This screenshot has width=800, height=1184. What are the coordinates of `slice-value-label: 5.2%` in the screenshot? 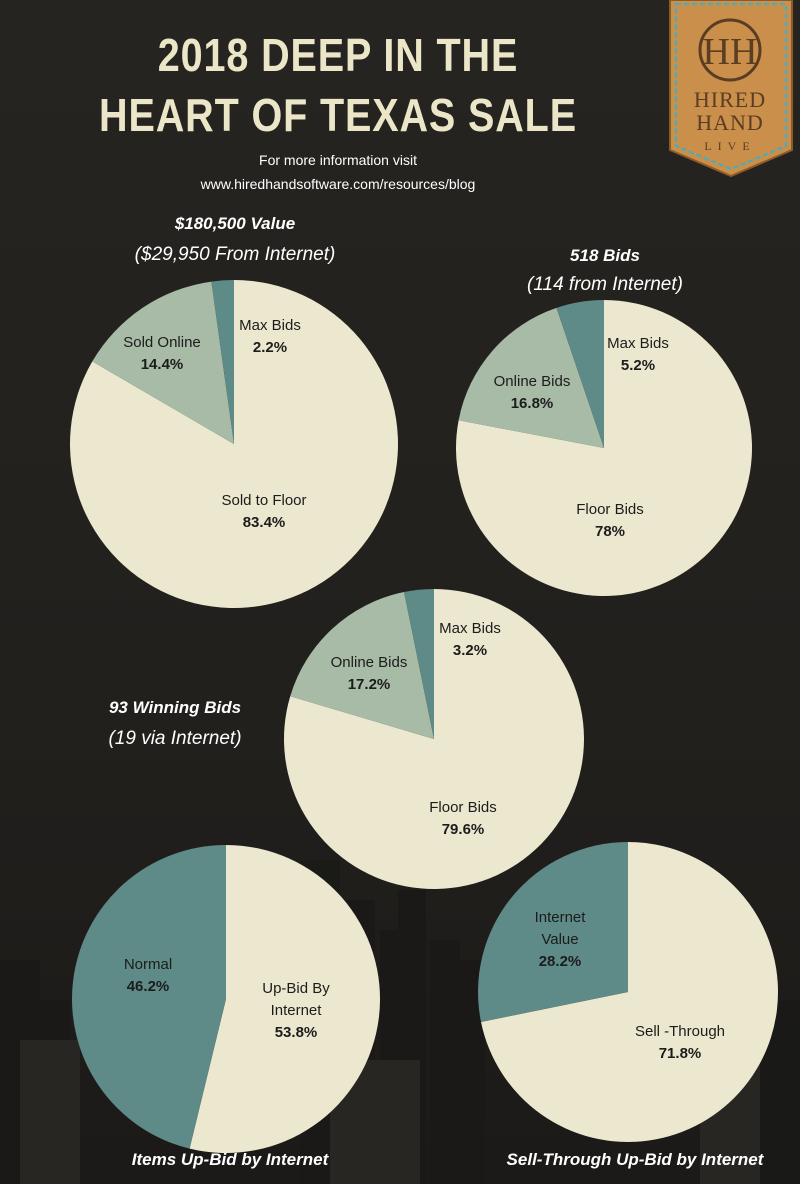 It's located at (638, 365).